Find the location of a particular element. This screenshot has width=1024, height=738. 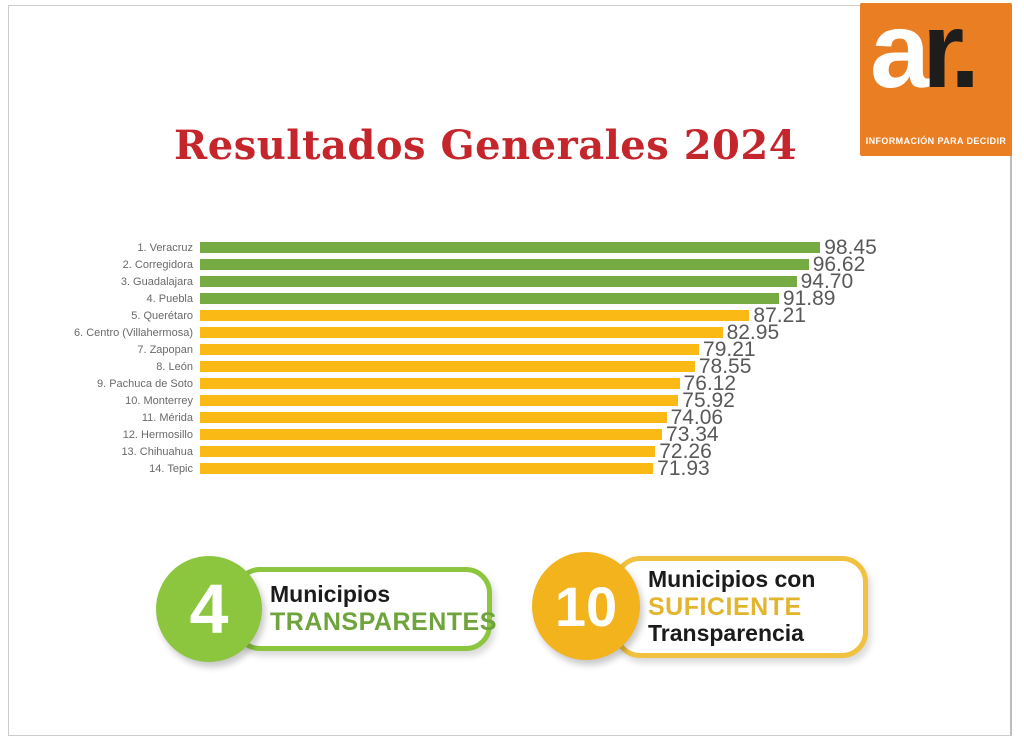

bar-area: 94.70 is located at coordinates (527, 281).